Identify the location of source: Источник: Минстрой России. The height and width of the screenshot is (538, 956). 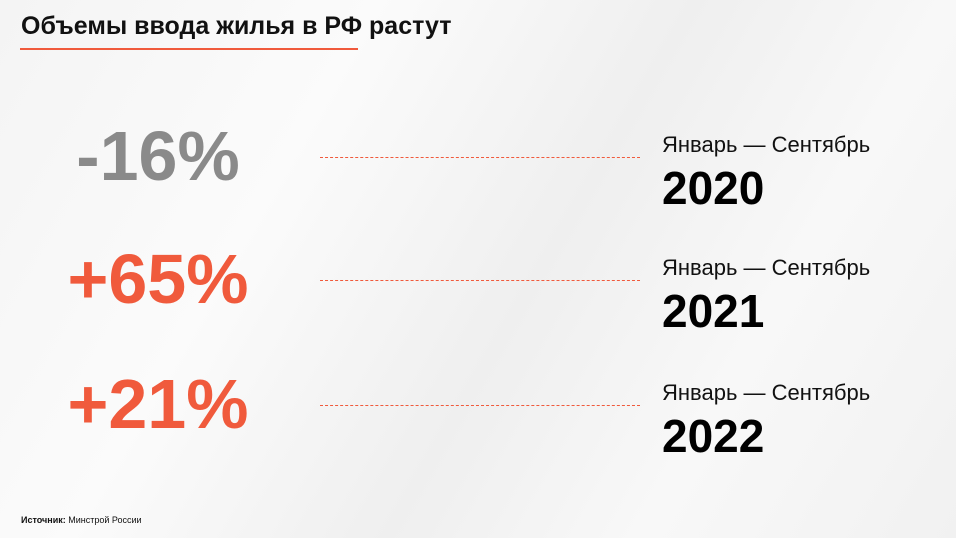
(81, 520).